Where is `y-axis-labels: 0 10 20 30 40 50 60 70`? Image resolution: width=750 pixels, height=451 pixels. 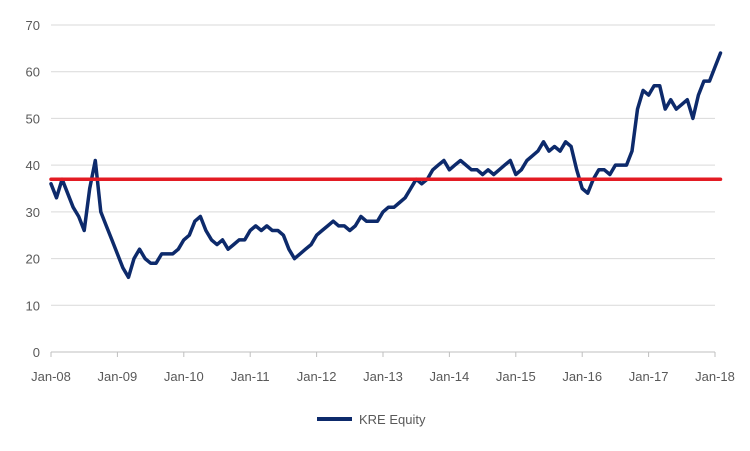 y-axis-labels: 0 10 20 30 40 50 60 70 is located at coordinates (33, 189).